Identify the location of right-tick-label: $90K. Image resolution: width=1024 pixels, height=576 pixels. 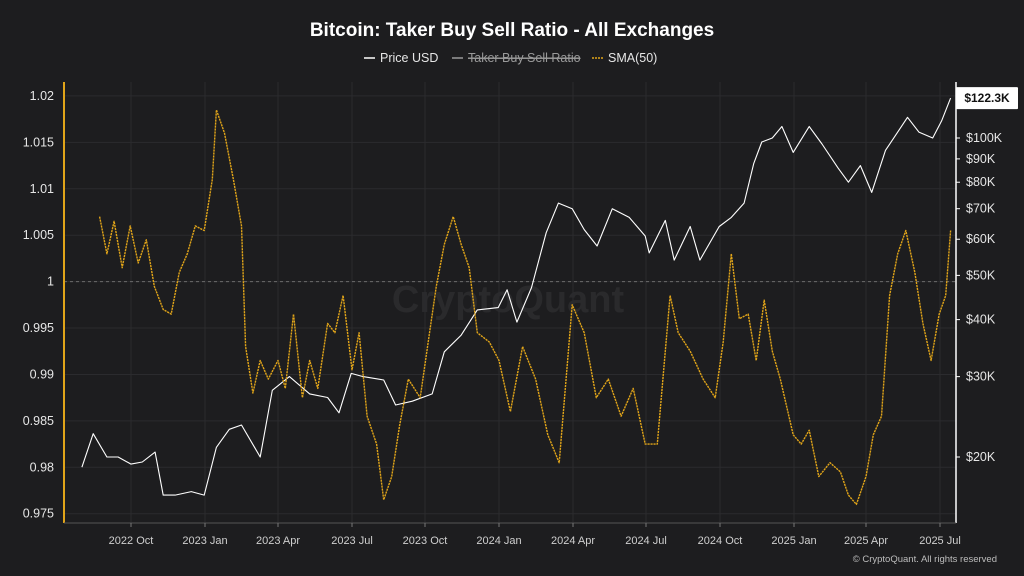
(981, 159).